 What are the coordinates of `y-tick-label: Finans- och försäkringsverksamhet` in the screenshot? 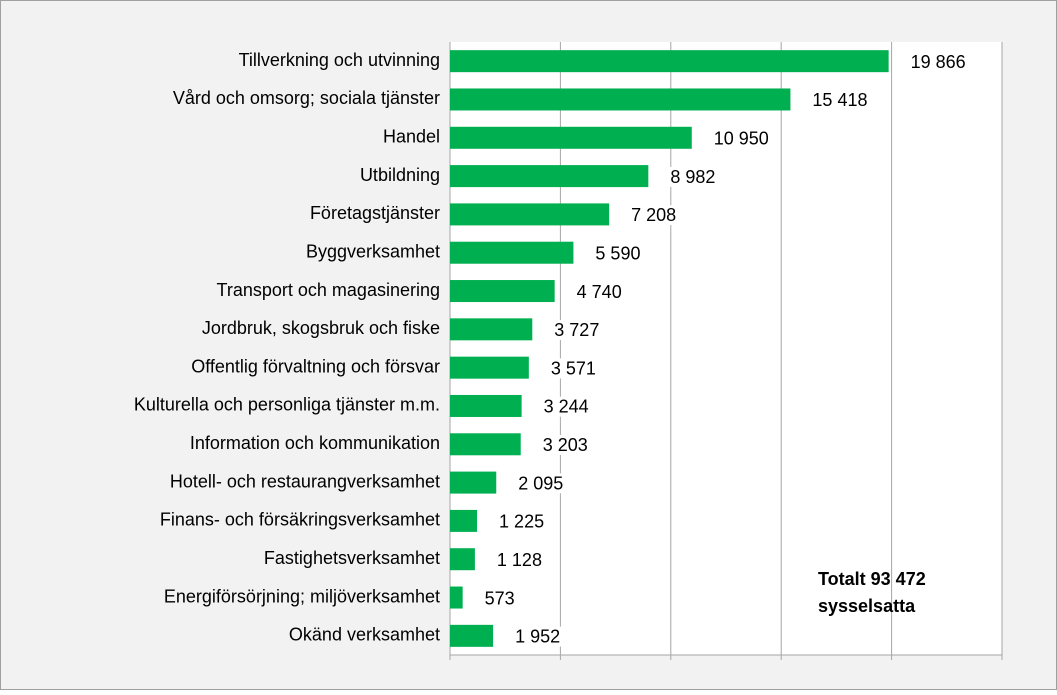 It's located at (300, 520).